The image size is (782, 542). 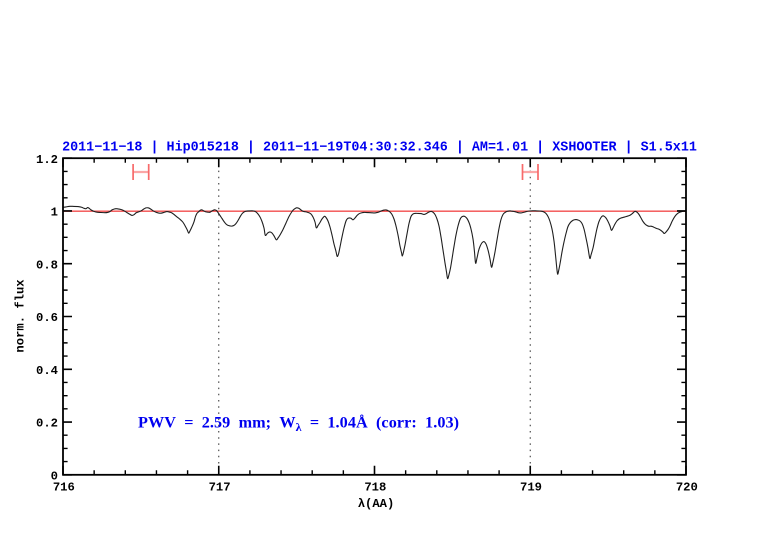 What do you see at coordinates (531, 488) in the screenshot?
I see `svg-text: 719` at bounding box center [531, 488].